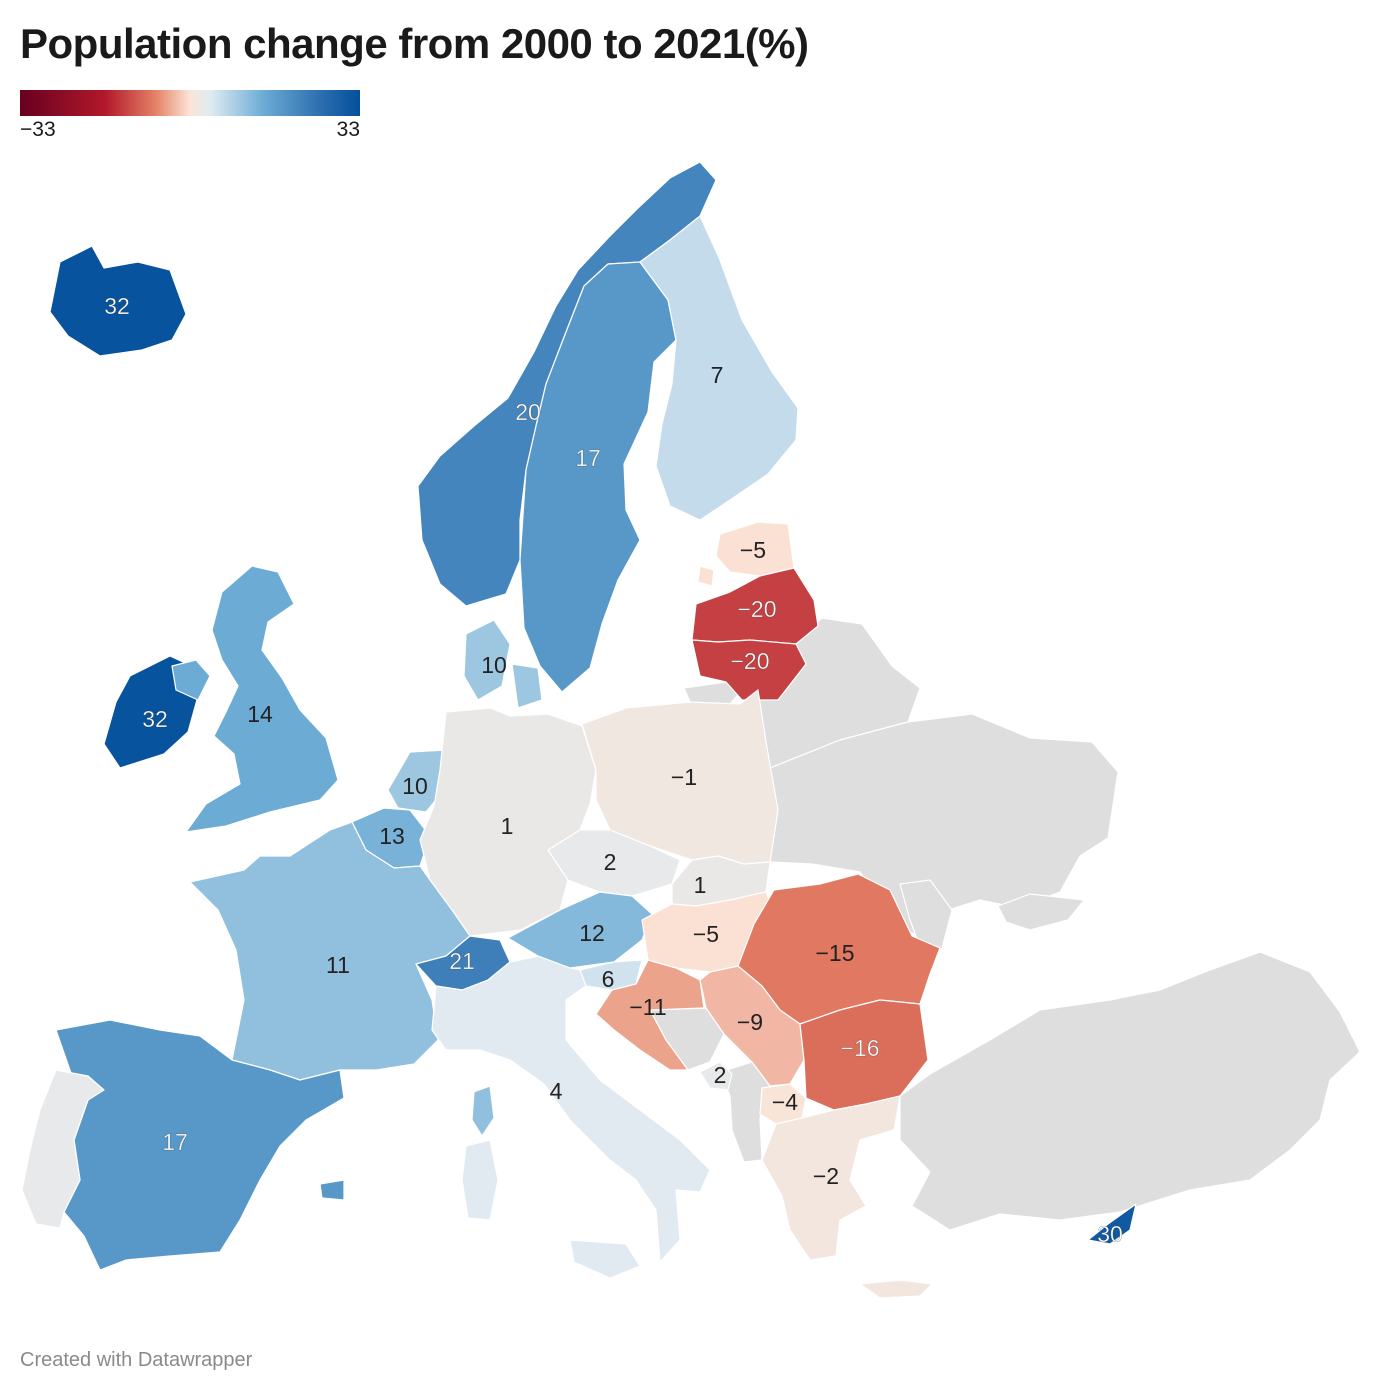 The width and height of the screenshot is (1384, 1394). I want to click on legend-gradient-bar, so click(190, 103).